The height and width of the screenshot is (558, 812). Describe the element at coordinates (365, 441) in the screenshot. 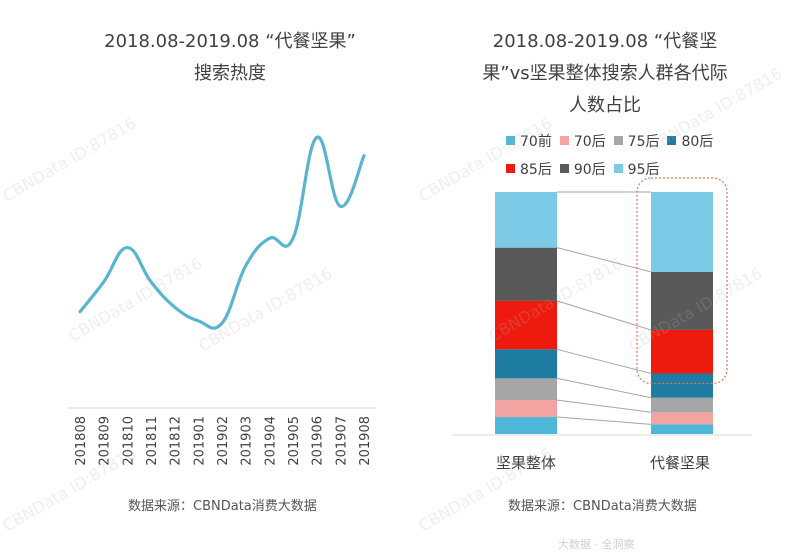

I see `line-x-tick-label: 201908` at that location.